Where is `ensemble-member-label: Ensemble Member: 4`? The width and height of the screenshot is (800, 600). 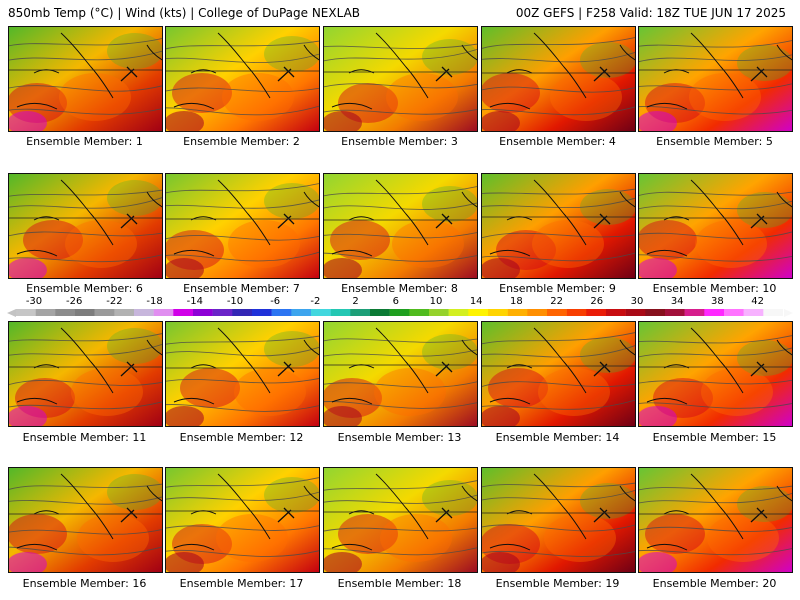 ensemble-member-label: Ensemble Member: 4 is located at coordinates (557, 141).